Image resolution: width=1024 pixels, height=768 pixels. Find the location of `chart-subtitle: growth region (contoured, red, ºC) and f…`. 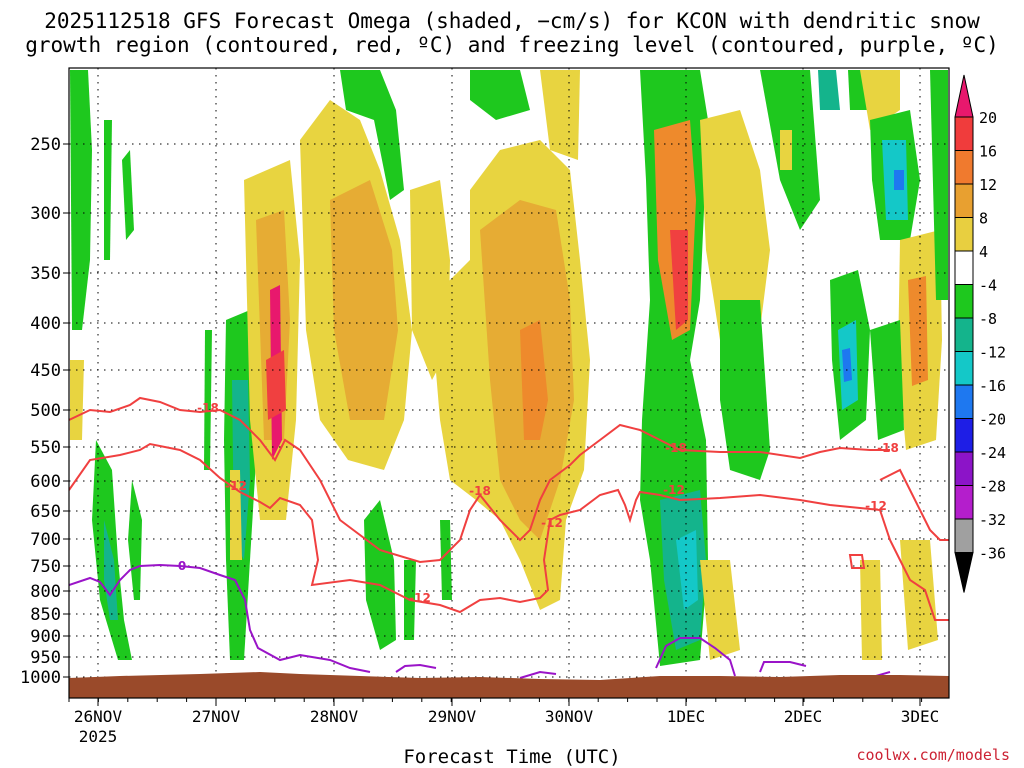

chart-subtitle: growth region (contoured, red, ºC) and f… is located at coordinates (512, 45).